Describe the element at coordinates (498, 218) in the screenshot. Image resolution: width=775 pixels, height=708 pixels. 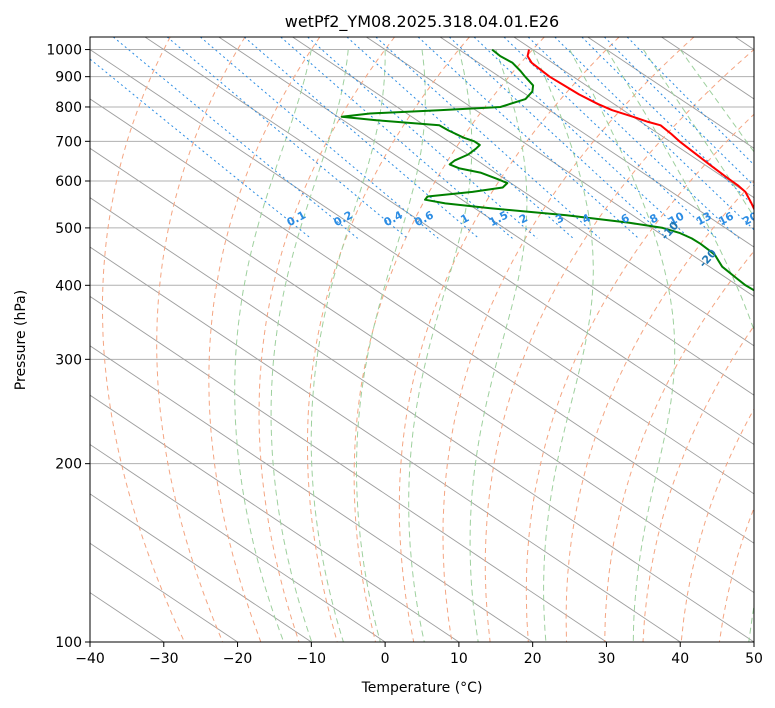
I see `mixing-ratio-label: 1.5` at that location.